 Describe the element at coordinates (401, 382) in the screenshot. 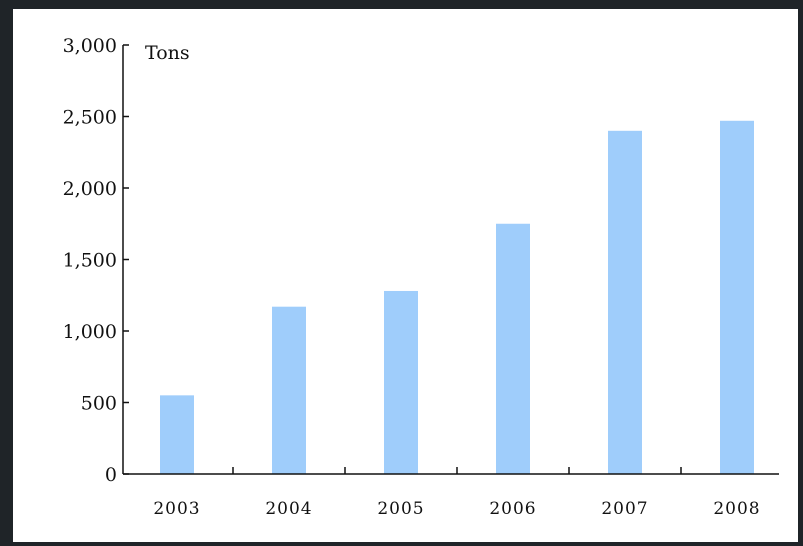

I see `bar-2005` at that location.